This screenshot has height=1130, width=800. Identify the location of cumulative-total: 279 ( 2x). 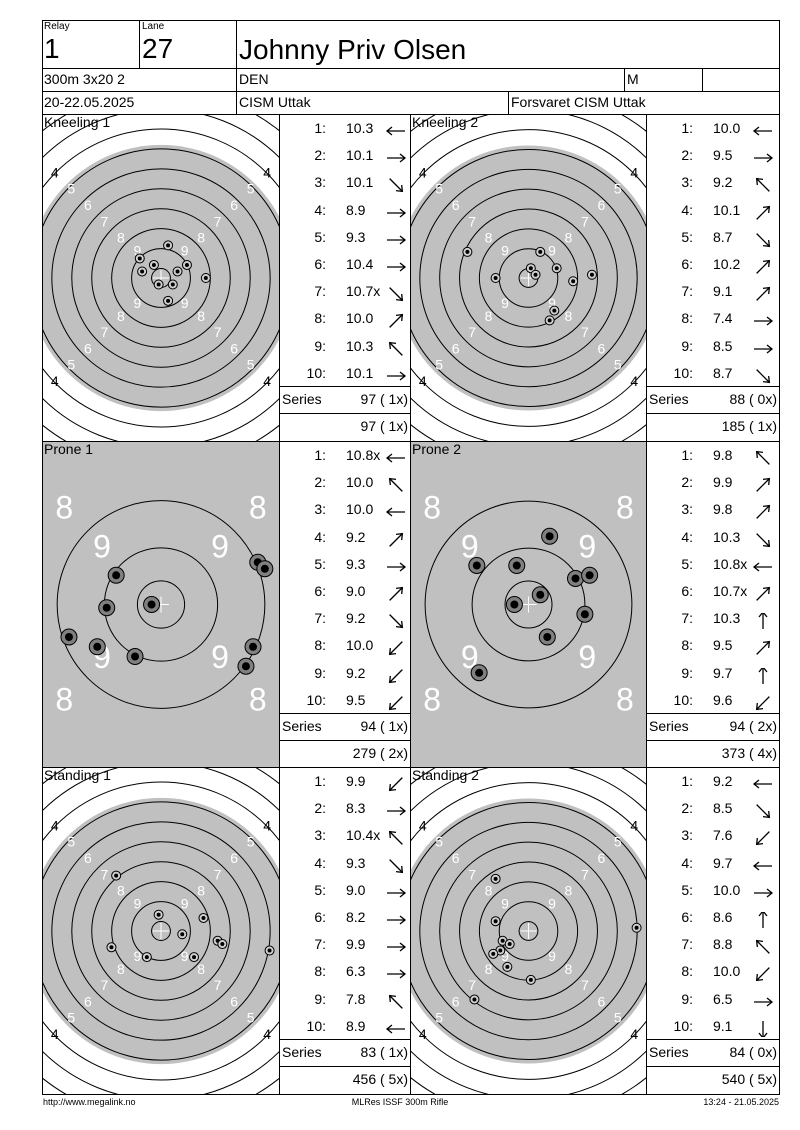
(380, 753).